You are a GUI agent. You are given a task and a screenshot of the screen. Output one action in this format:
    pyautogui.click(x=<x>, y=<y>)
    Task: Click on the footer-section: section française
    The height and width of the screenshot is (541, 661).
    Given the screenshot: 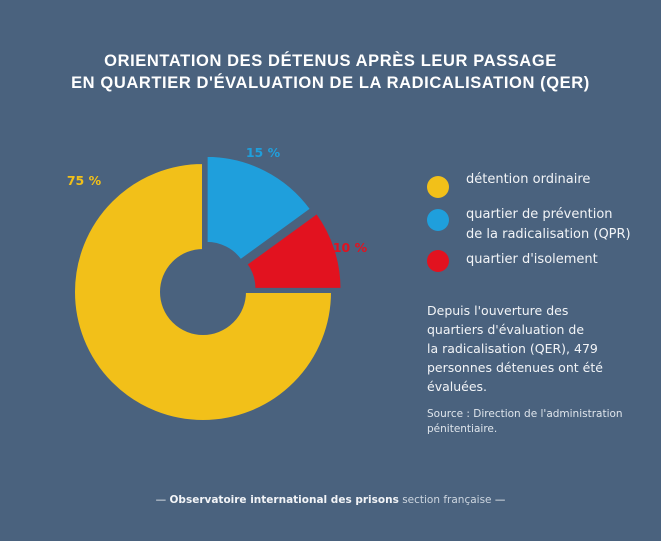 What is the action you would take?
    pyautogui.click(x=447, y=500)
    